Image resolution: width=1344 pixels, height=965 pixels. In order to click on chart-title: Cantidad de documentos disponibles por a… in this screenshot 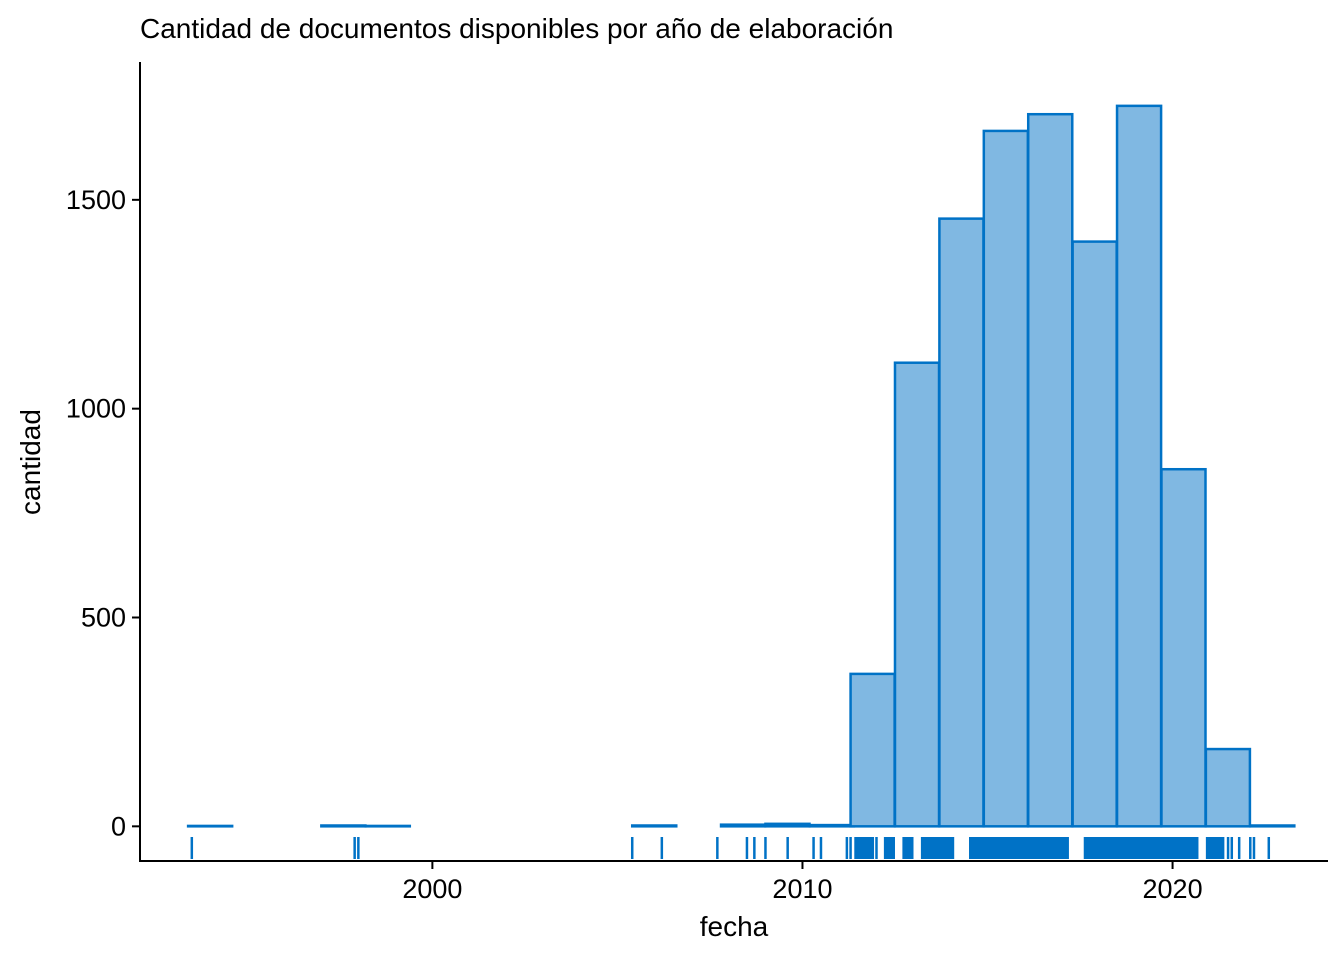, I will do `click(516, 28)`.